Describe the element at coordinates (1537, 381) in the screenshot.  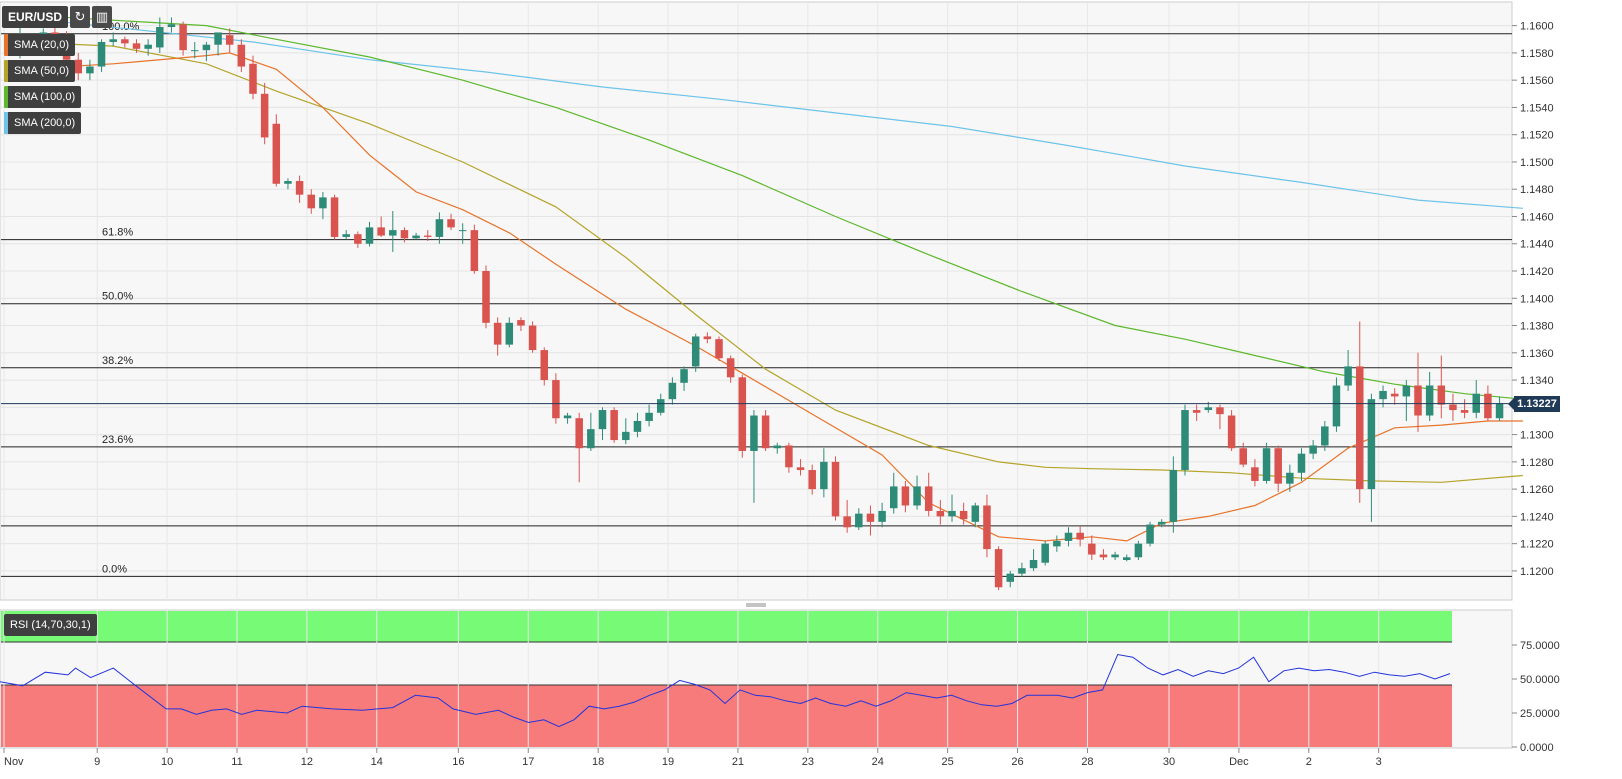
I see `y-tick-label: 1.1340` at that location.